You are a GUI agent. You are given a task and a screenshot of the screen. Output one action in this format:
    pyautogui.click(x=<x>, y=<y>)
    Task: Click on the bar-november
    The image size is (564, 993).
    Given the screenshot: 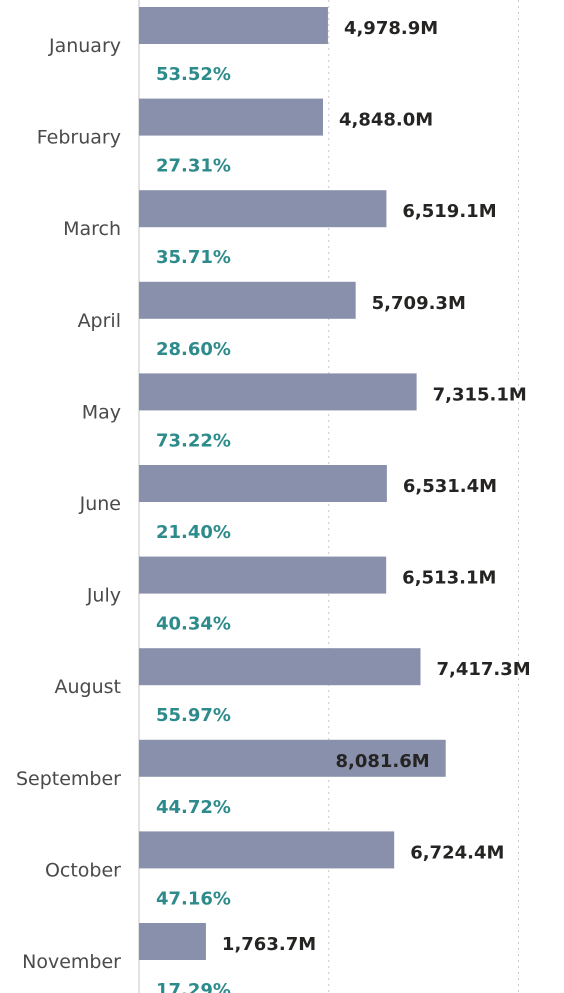 What is the action you would take?
    pyautogui.click(x=172, y=941)
    